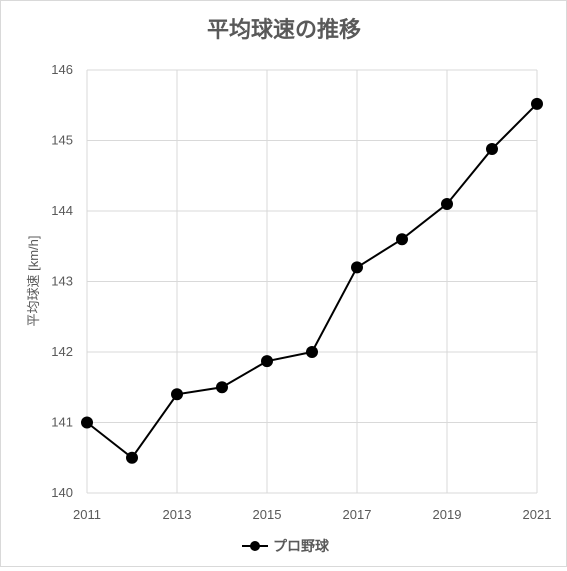 This screenshot has height=571, width=567. What do you see at coordinates (177, 514) in the screenshot?
I see `x-tick-label: 2013` at bounding box center [177, 514].